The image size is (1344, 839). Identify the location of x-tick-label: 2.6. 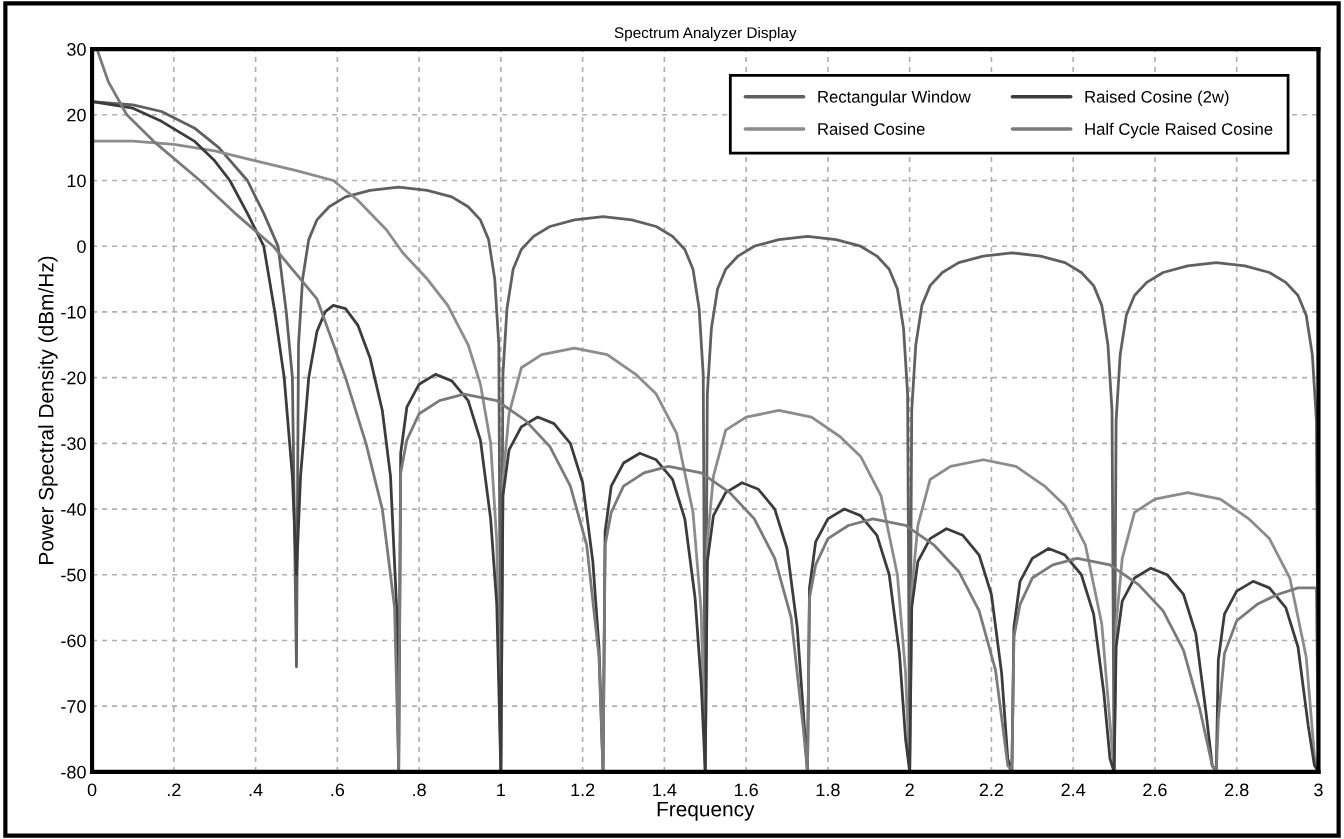
(1155, 790).